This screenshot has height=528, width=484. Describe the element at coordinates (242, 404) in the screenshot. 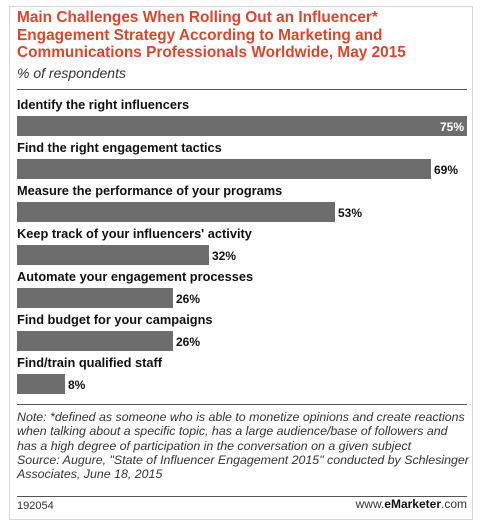

I see `note-divider` at that location.